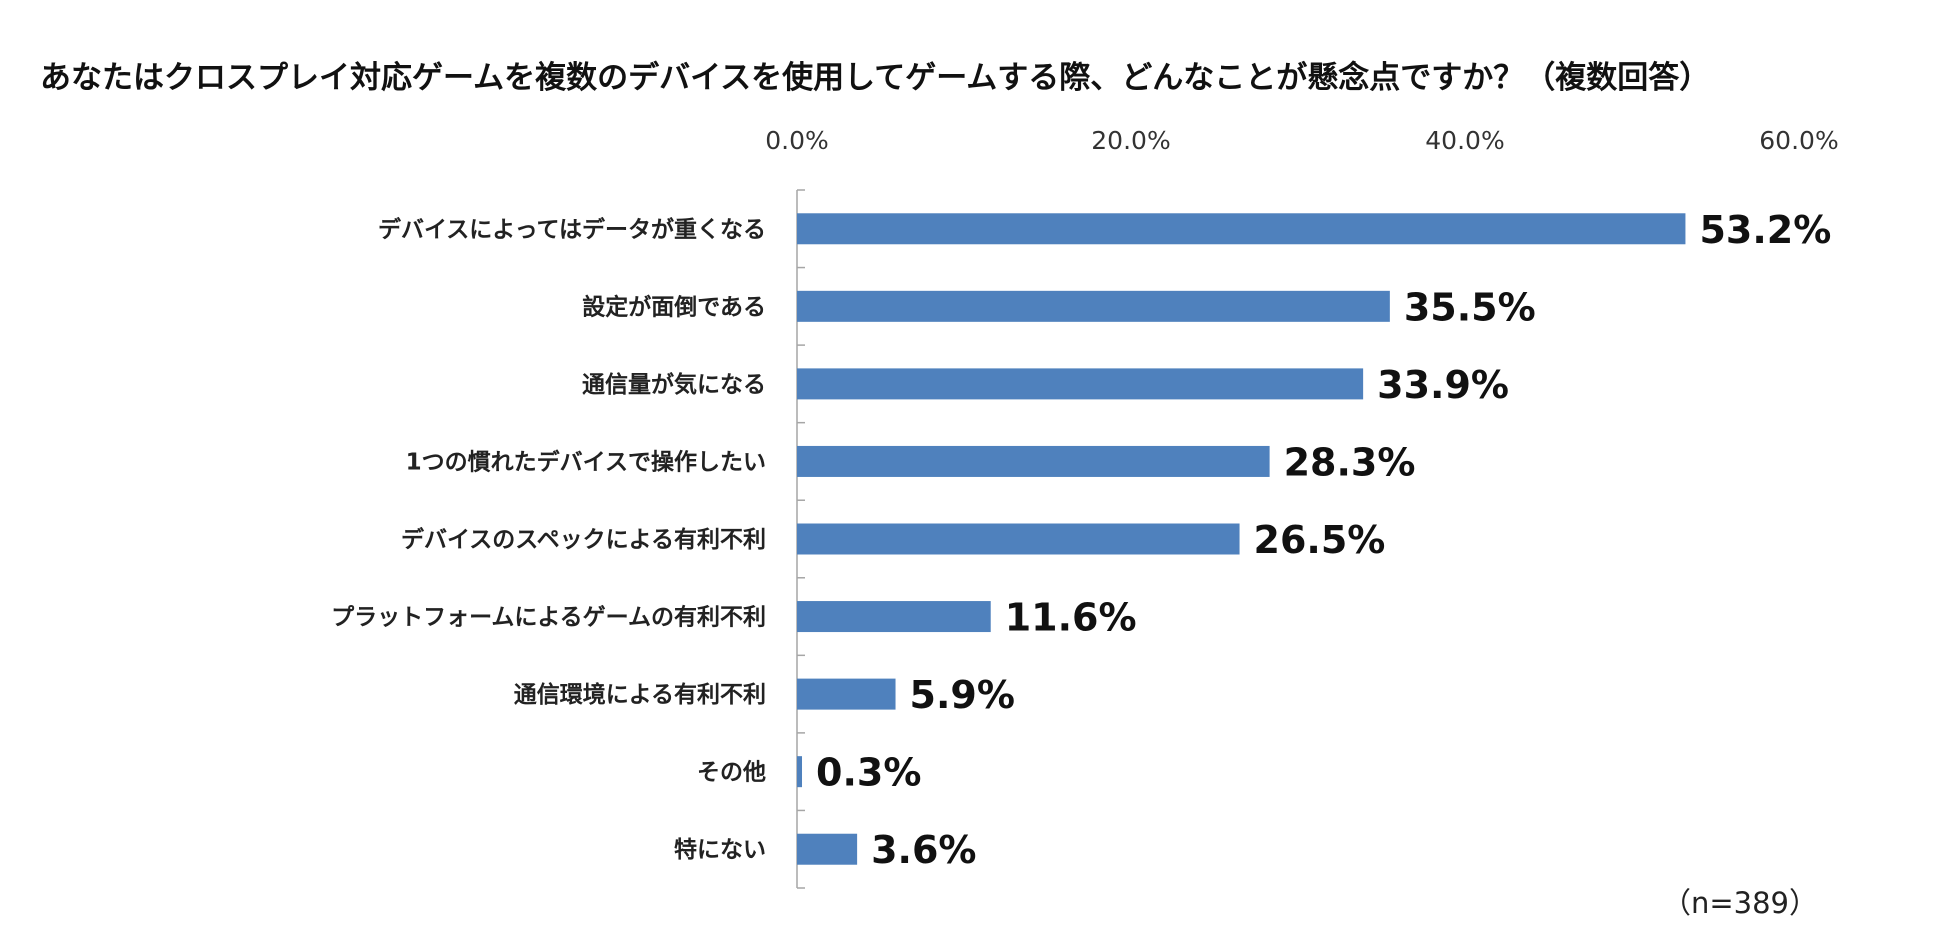 This screenshot has height=939, width=1950. I want to click on category-label: 特にない, so click(720, 850).